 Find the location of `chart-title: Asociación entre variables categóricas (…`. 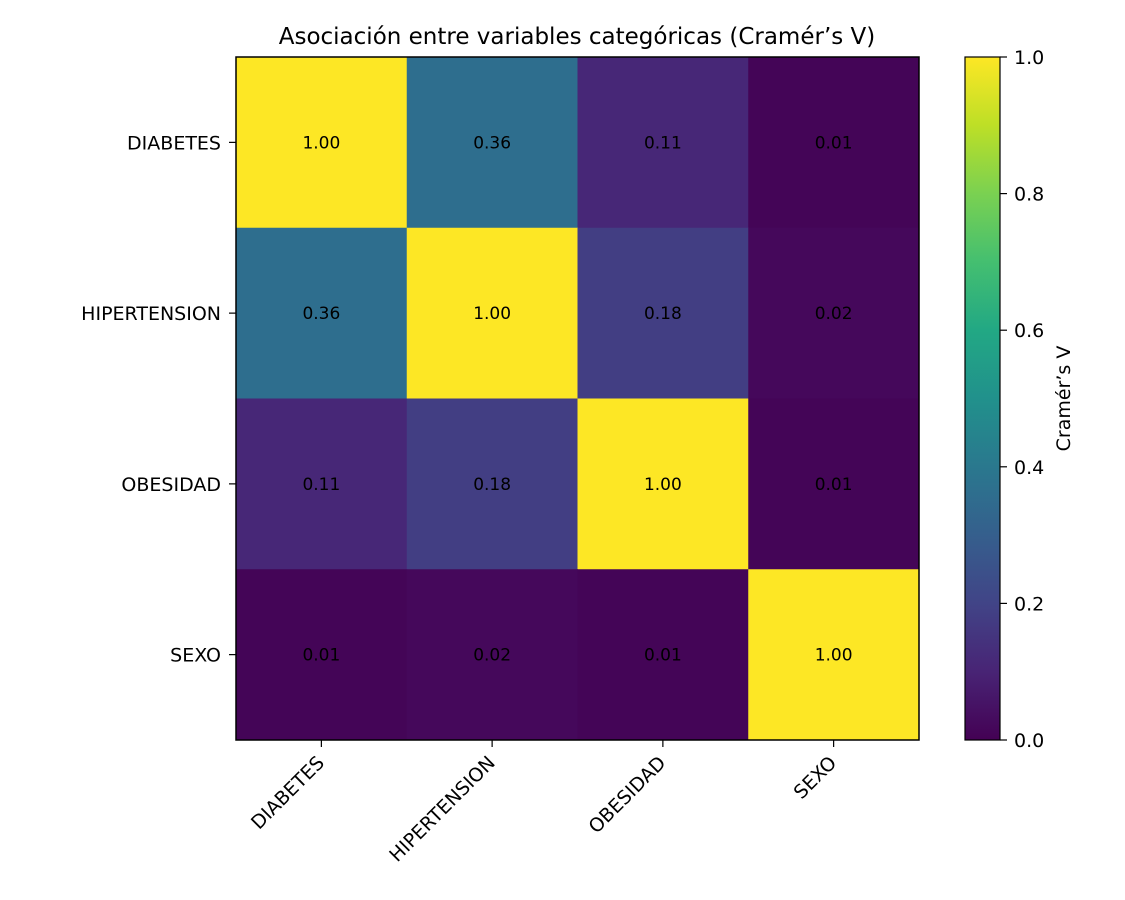

chart-title: Asociación entre variables categóricas (… is located at coordinates (577, 37).